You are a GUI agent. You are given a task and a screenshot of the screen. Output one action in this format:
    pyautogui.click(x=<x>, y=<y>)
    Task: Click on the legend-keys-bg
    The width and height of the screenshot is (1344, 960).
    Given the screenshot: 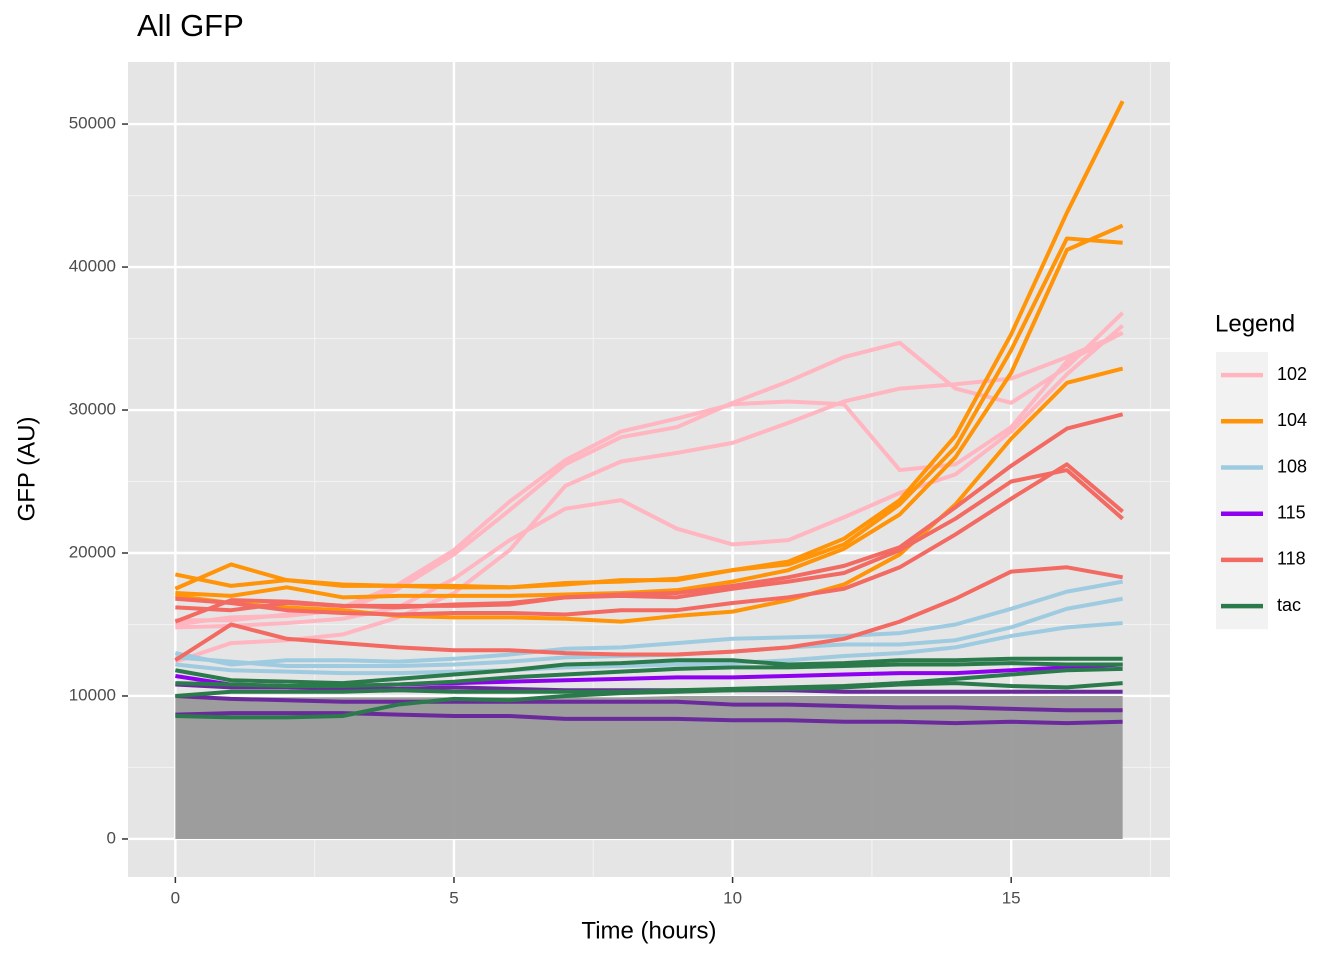 What is the action you would take?
    pyautogui.click(x=1242, y=491)
    